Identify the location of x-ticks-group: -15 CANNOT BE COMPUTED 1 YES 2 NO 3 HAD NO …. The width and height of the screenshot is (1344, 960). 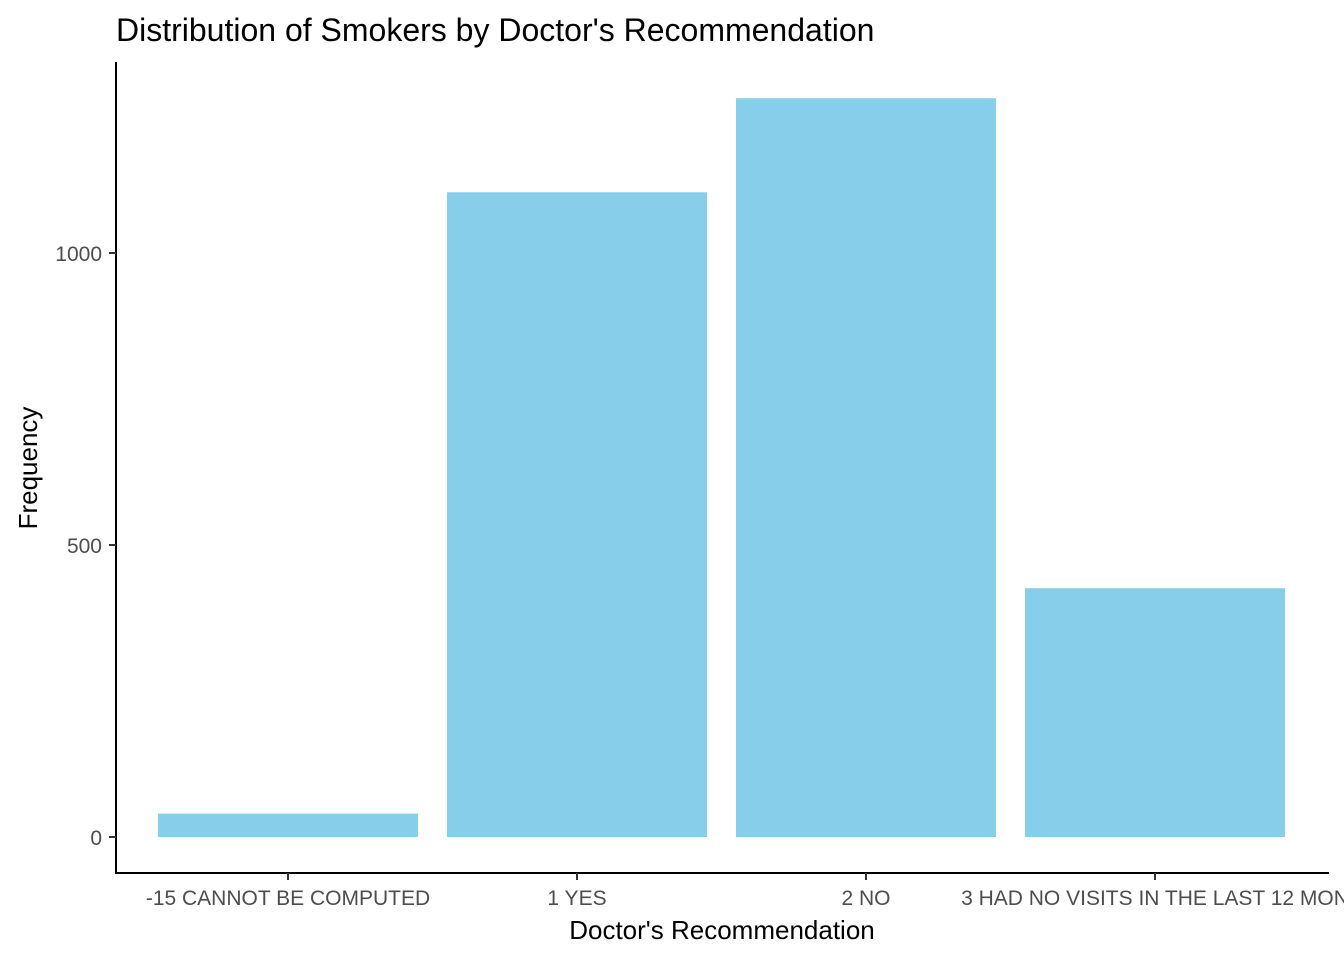
(745, 891).